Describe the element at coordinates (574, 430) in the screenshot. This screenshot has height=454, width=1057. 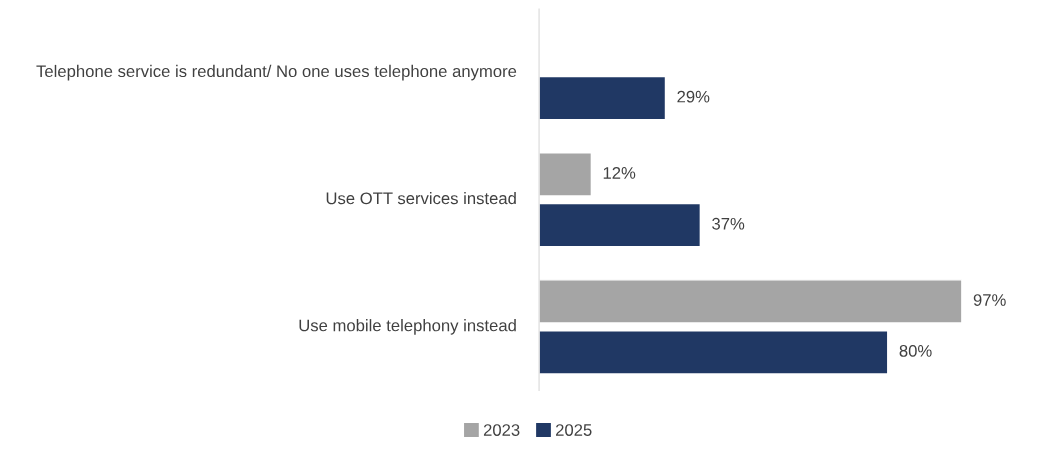
I see `legend-label: 2025` at that location.